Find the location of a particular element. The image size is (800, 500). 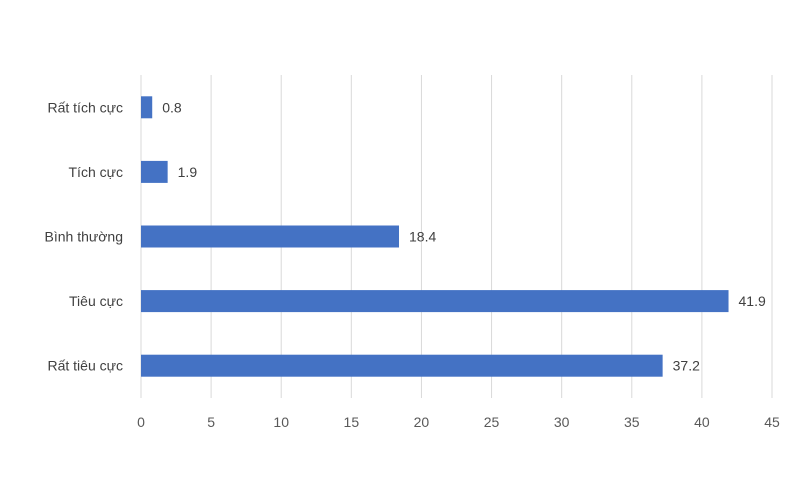

category-label: Bình thường is located at coordinates (84, 237).